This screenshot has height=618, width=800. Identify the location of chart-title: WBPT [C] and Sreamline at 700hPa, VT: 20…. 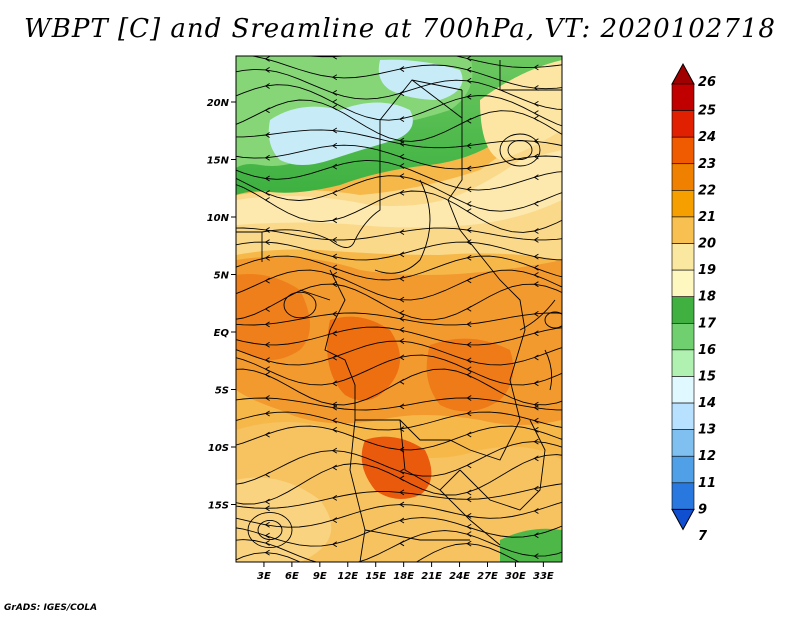
(400, 29).